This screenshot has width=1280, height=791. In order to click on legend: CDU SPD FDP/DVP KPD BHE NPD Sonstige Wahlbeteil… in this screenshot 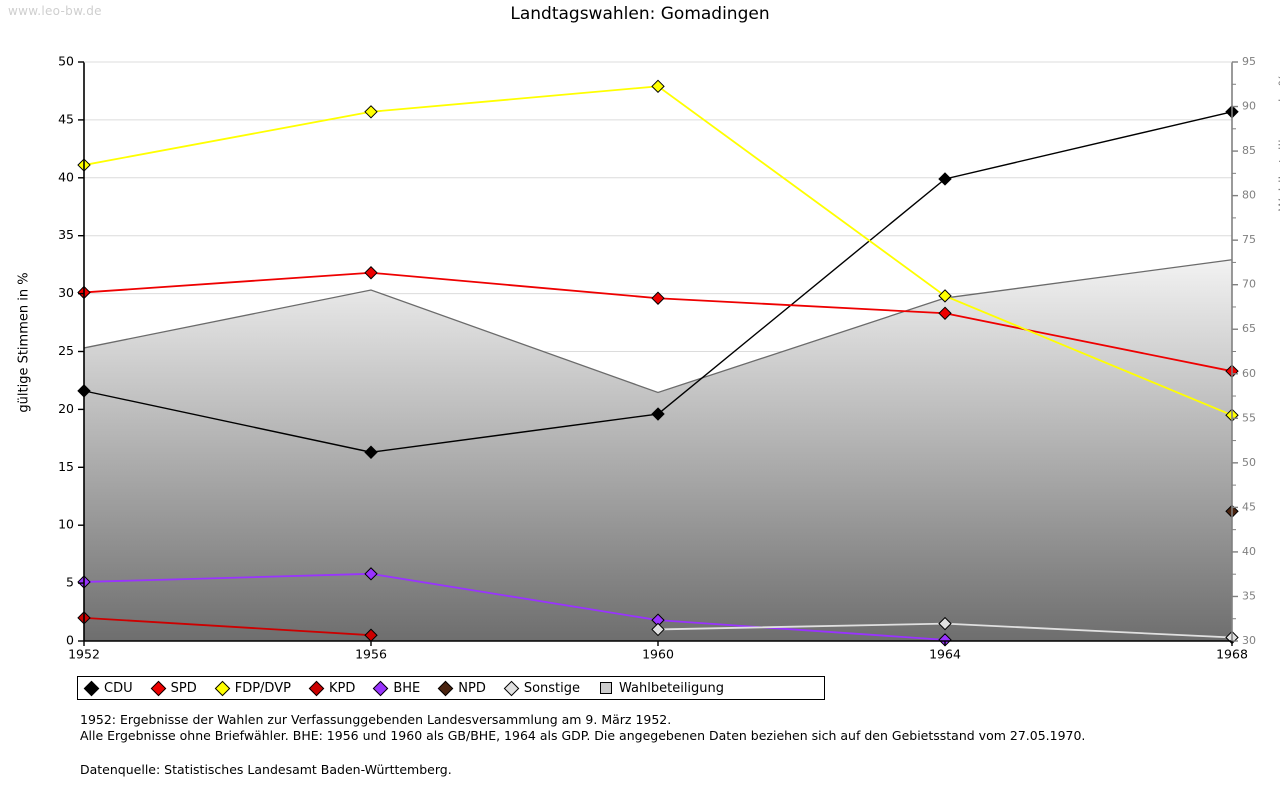, I will do `click(451, 688)`.